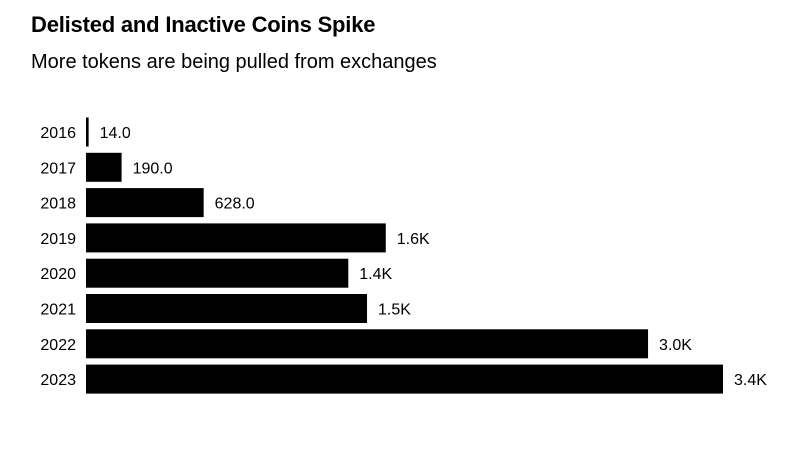 This screenshot has height=456, width=804. Describe the element at coordinates (58, 168) in the screenshot. I see `category-label-2017: 2017` at that location.